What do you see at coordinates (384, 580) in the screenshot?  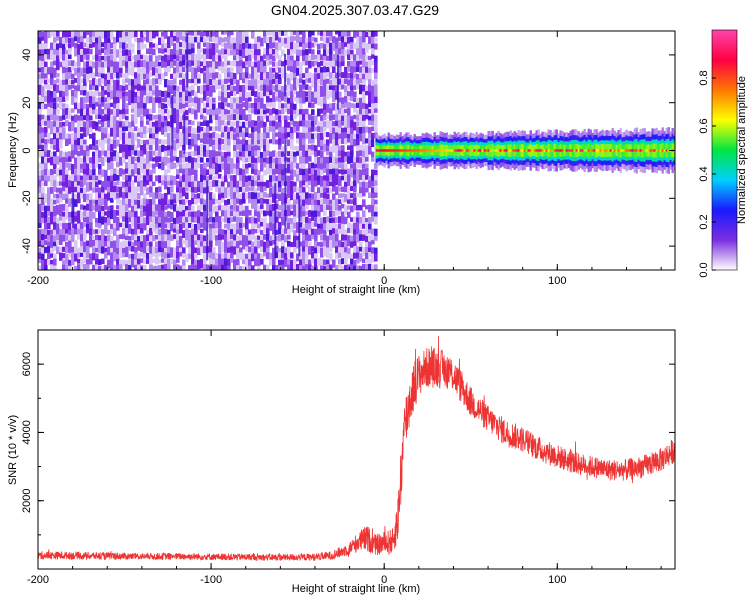 I see `snr-x-tick-label: 0` at bounding box center [384, 580].